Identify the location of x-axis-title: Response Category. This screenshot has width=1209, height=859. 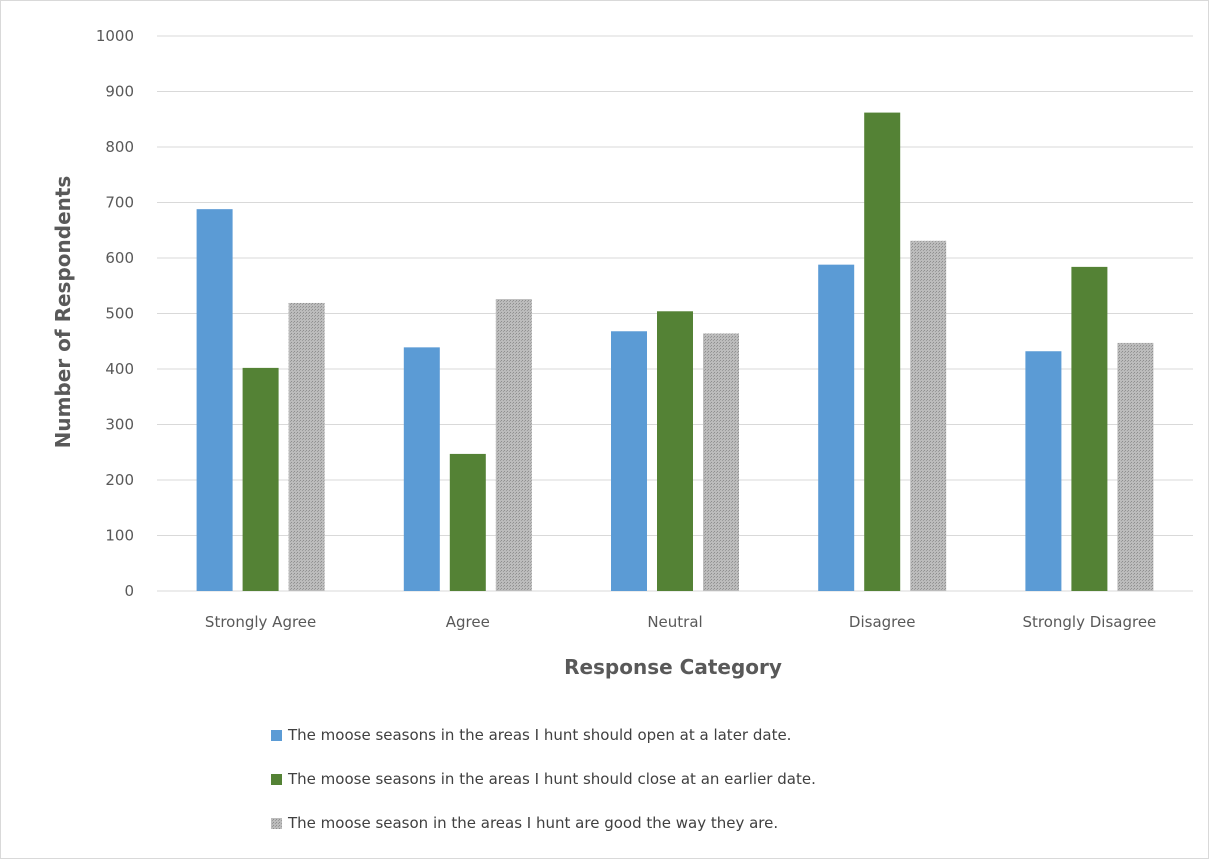
(673, 667).